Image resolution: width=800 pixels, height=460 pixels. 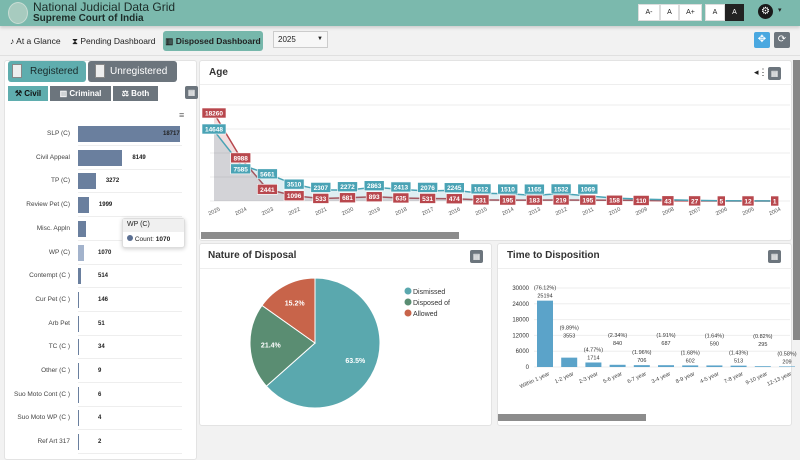 I want to click on chevron-down-icon: ▾, so click(x=780, y=10).